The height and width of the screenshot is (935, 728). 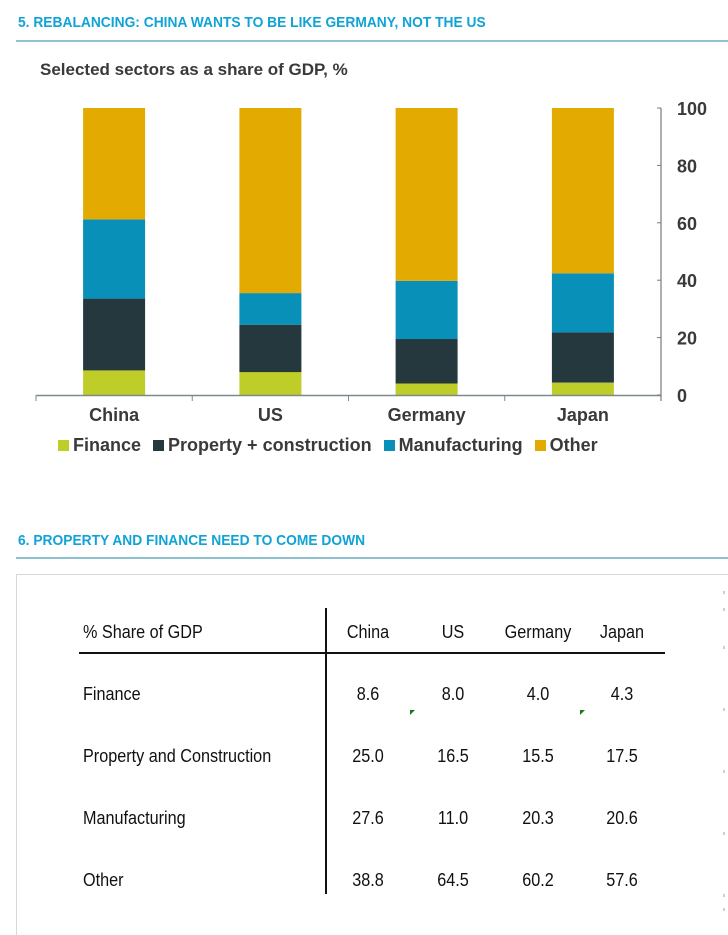 What do you see at coordinates (453, 756) in the screenshot?
I see `table-cell: 16.5` at bounding box center [453, 756].